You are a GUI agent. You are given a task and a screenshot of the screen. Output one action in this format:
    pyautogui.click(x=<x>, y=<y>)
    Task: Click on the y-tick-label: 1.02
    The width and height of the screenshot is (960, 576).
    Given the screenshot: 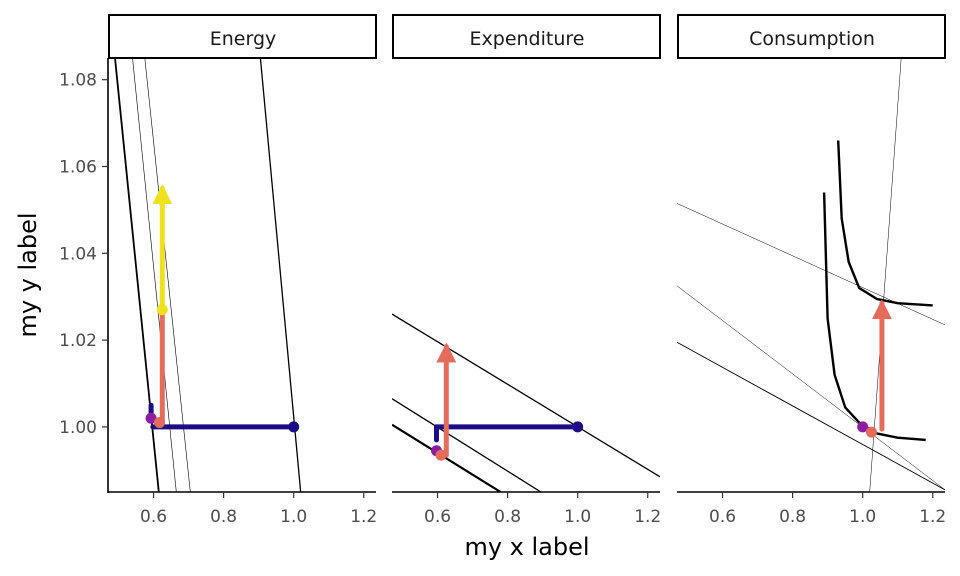 What is the action you would take?
    pyautogui.click(x=78, y=341)
    